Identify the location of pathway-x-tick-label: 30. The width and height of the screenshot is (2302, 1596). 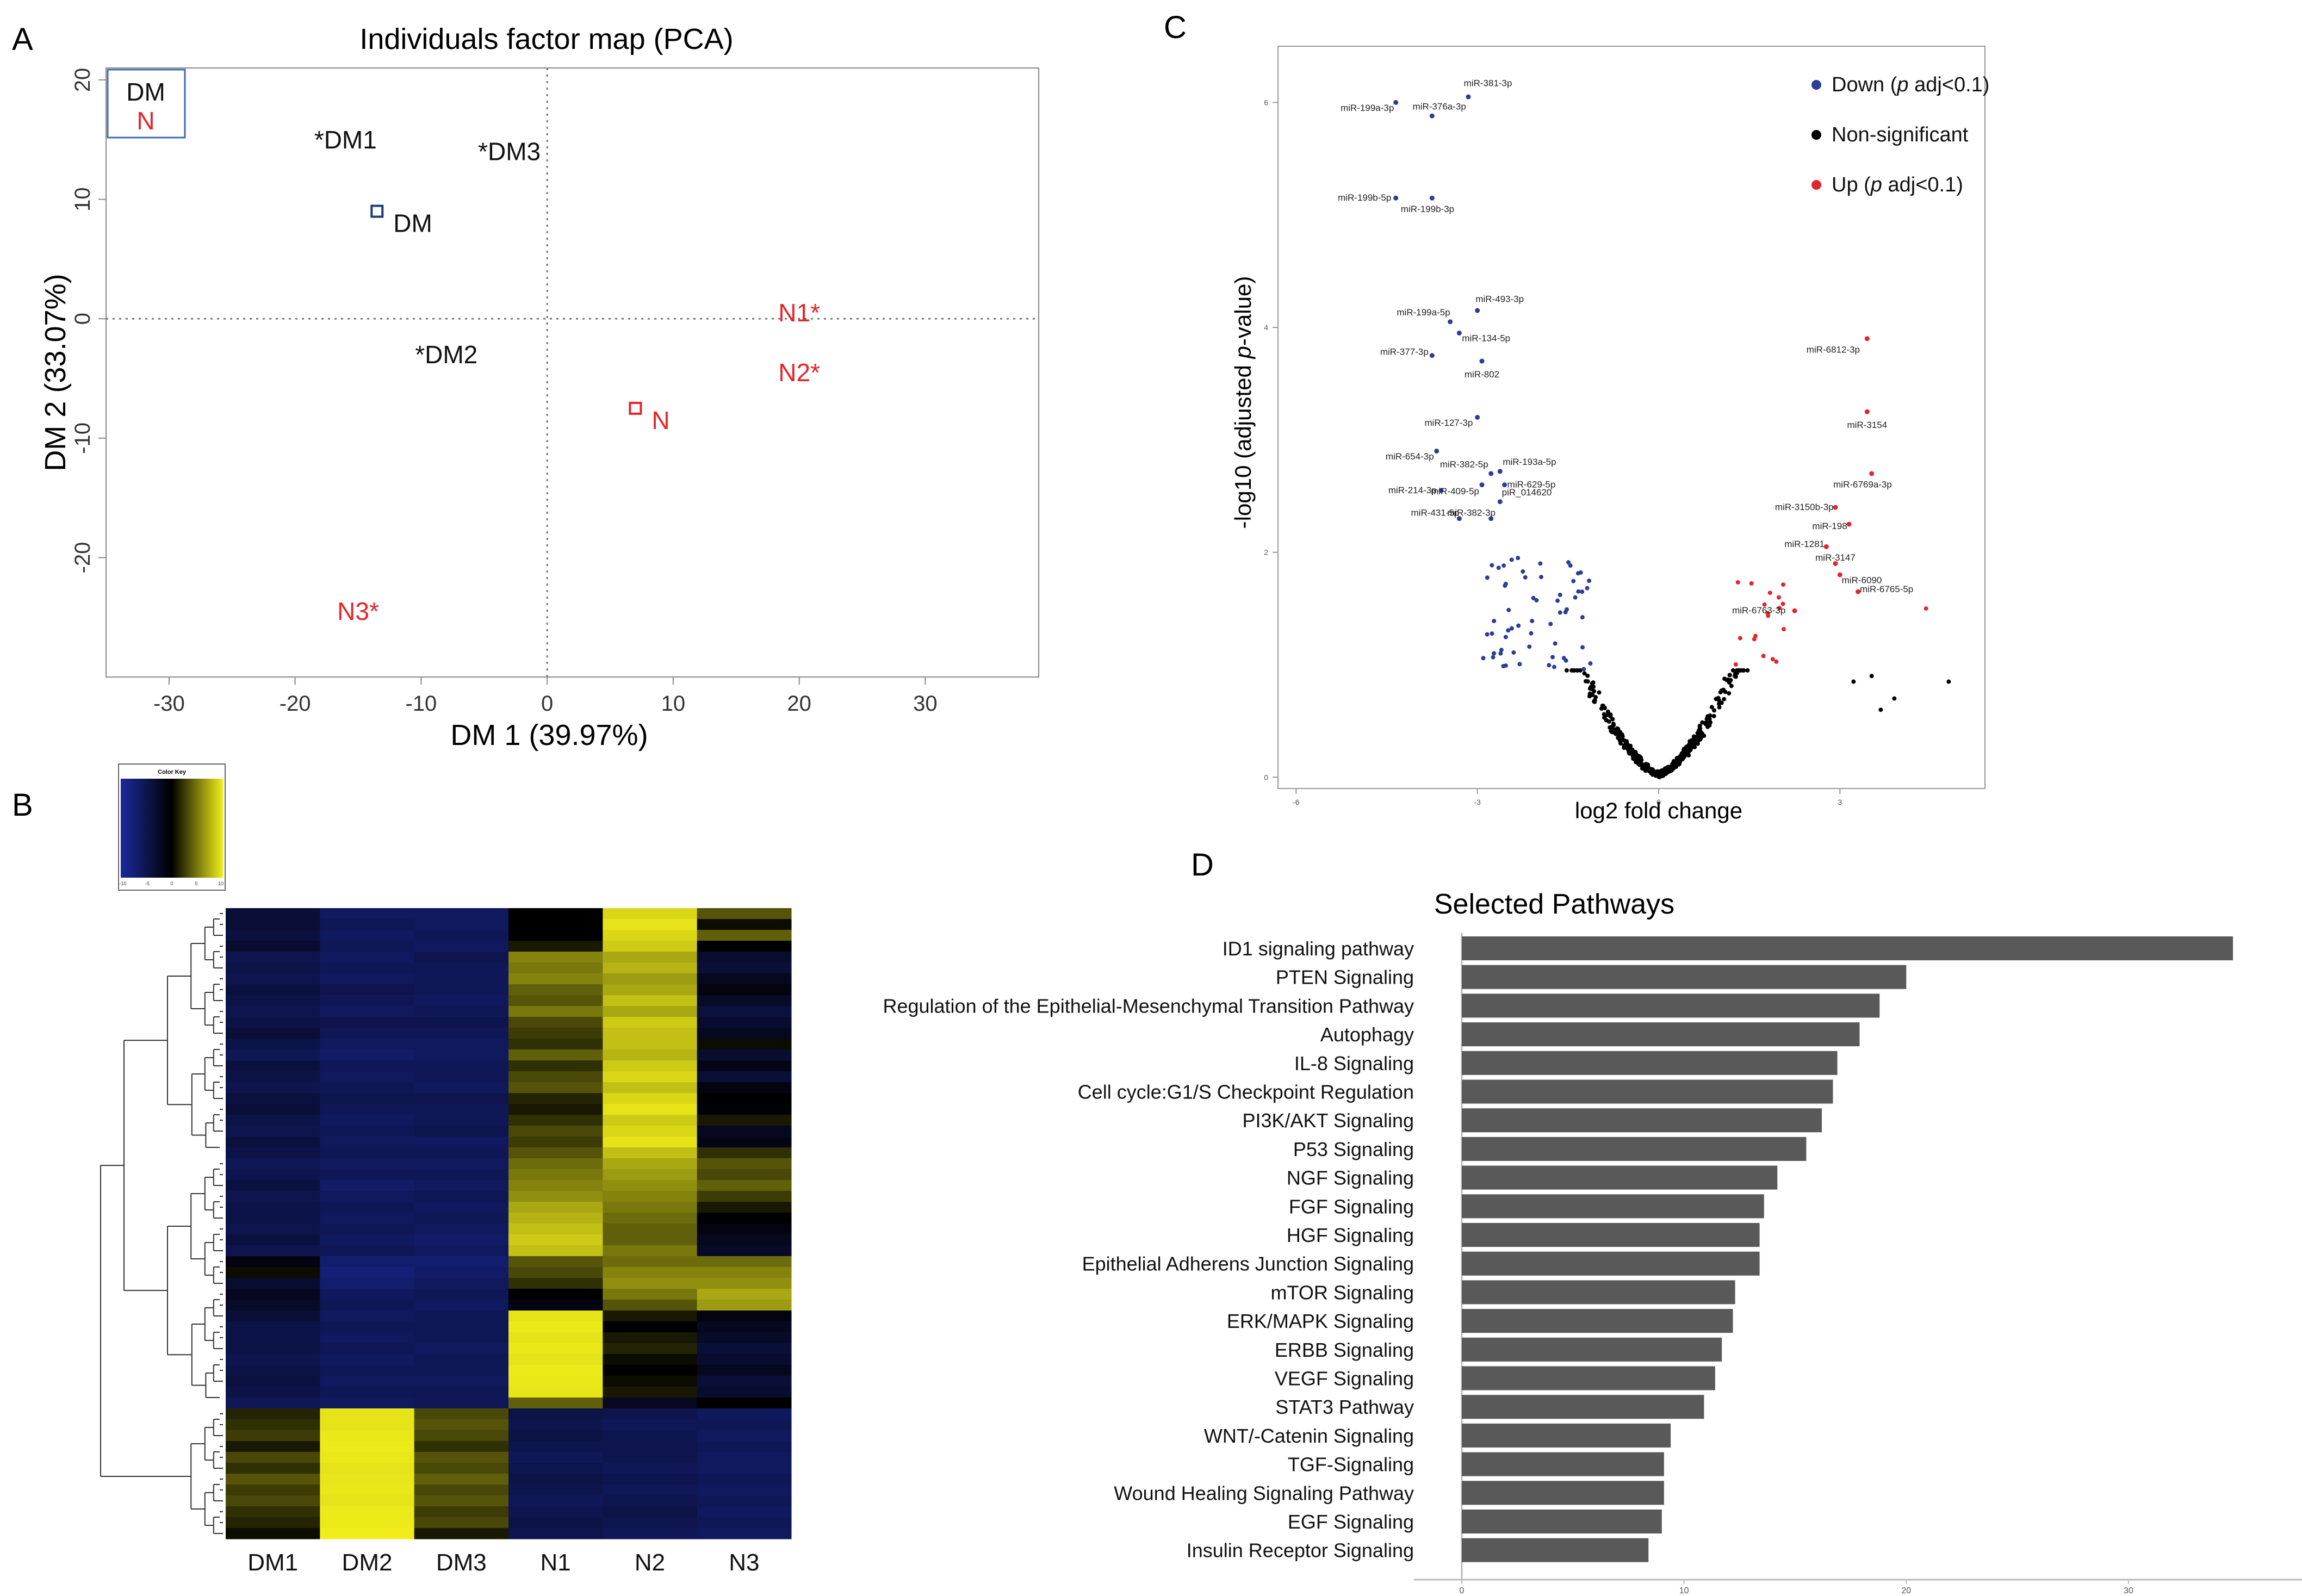
(2128, 1590).